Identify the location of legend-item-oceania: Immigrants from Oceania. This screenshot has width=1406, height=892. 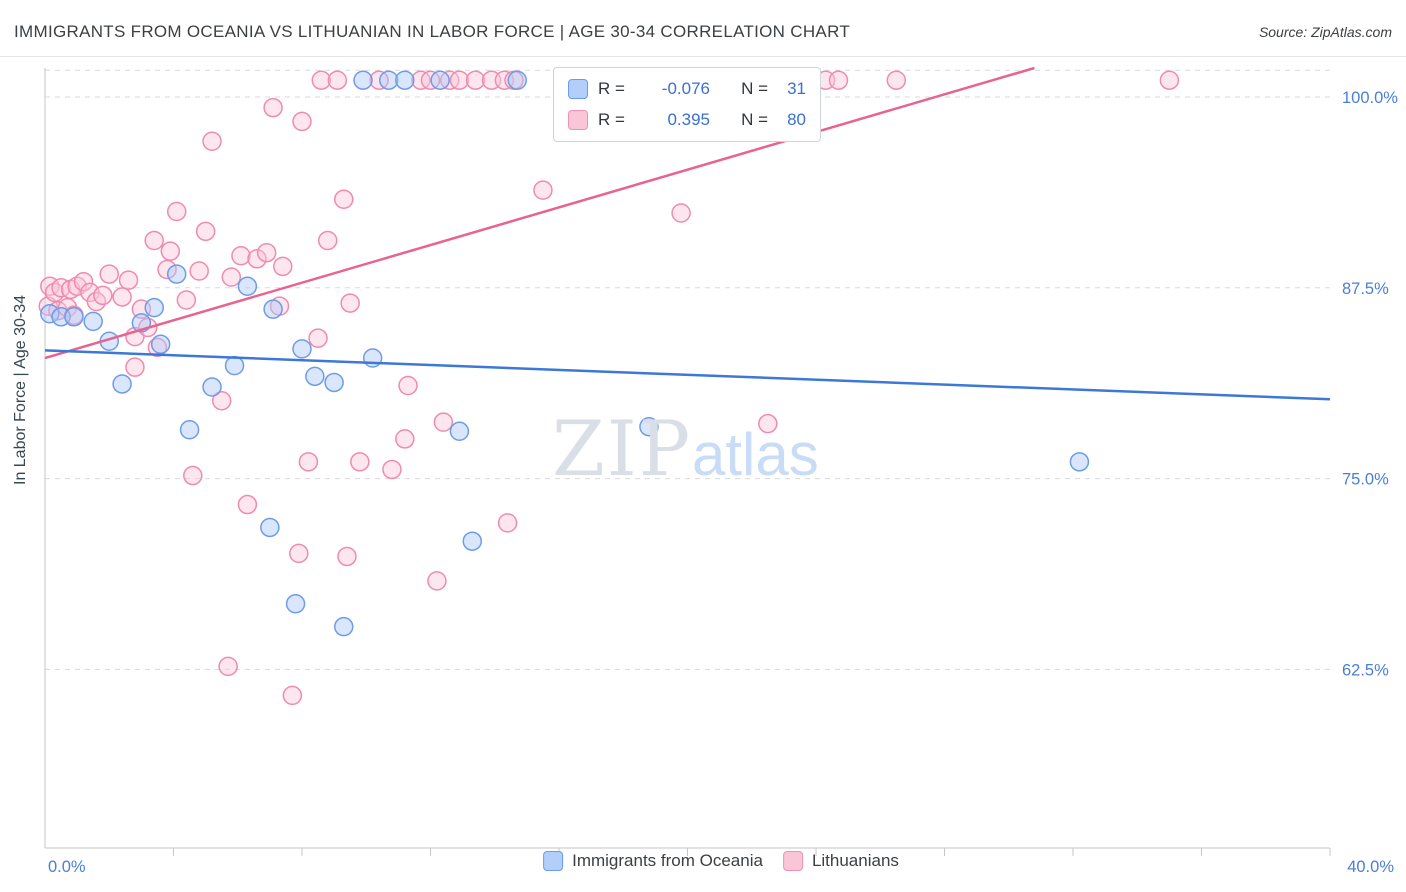
(653, 861).